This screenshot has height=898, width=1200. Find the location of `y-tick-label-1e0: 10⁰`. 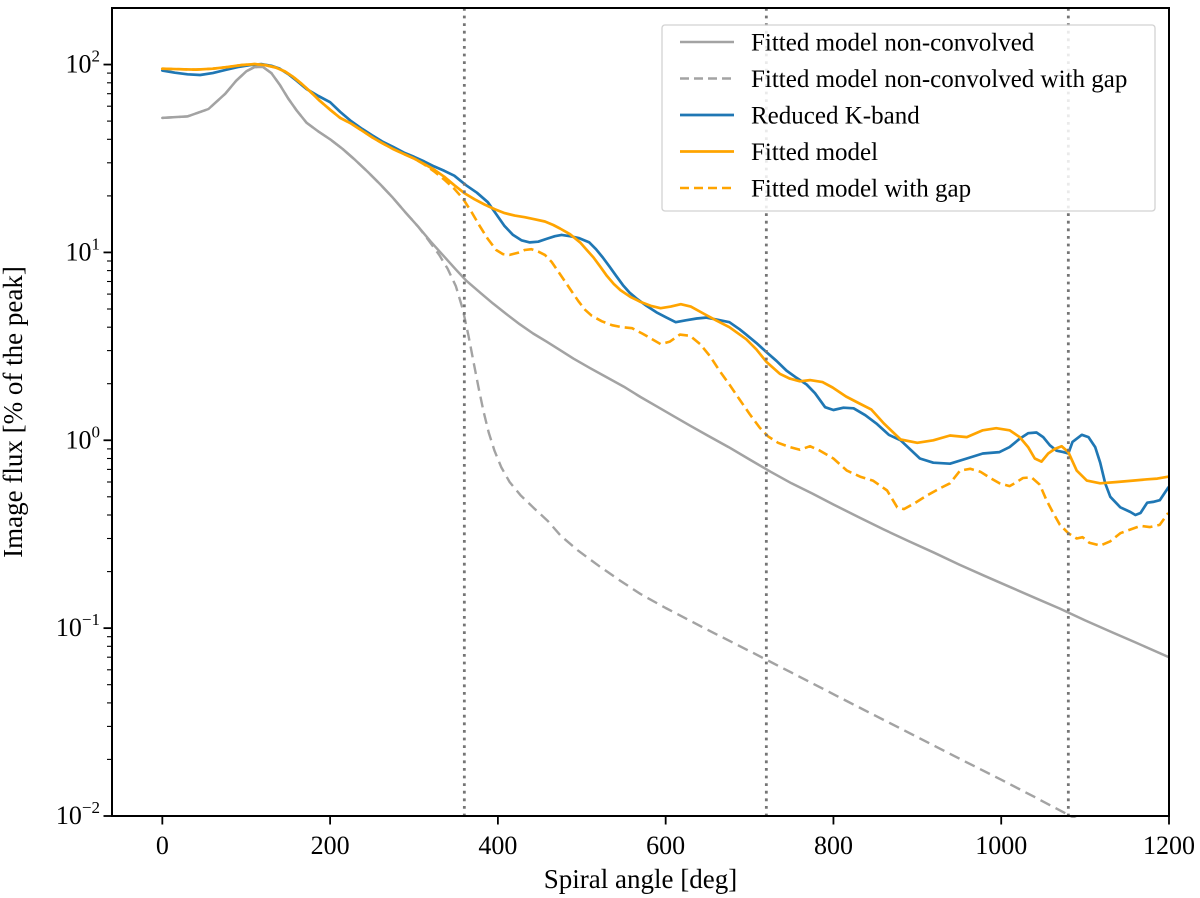

y-tick-label-1e0: 10⁰ is located at coordinates (83, 438).